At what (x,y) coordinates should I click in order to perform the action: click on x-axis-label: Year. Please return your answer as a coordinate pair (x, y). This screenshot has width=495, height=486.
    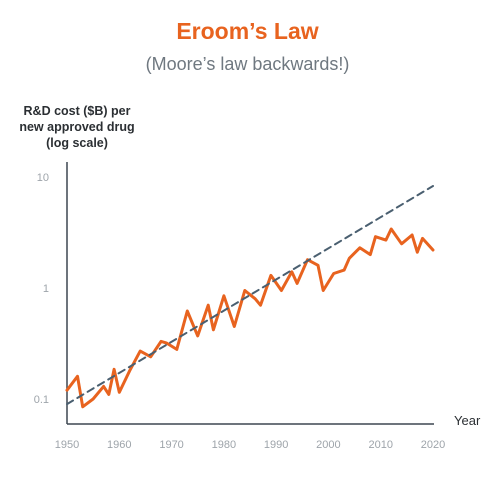
    Looking at the image, I should click on (467, 420).